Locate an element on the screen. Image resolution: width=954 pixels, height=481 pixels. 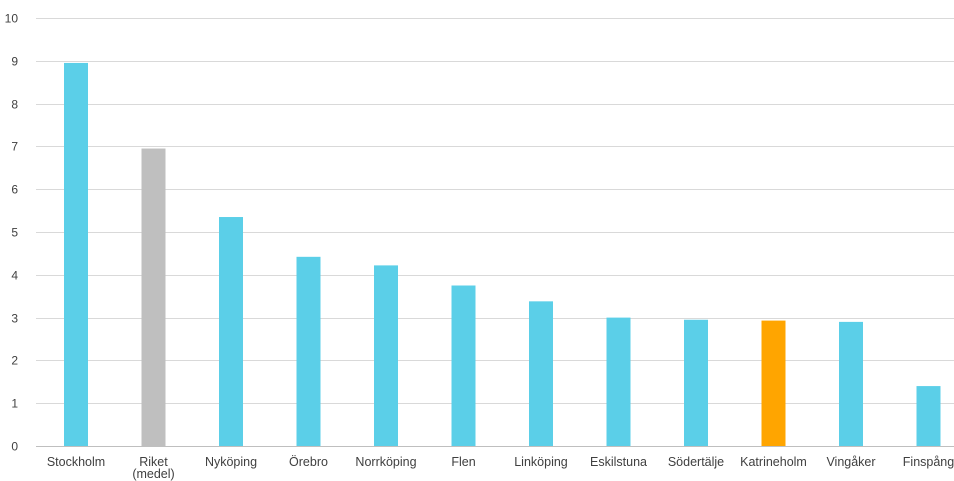
y-axis-ticks: 0 1 2 3 4 5 6 7 8 9 10 is located at coordinates (12, 233).